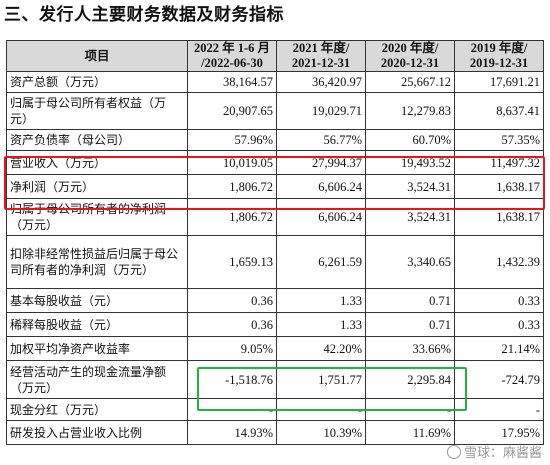 Image resolution: width=550 pixels, height=465 pixels. Describe the element at coordinates (410, 432) in the screenshot. I see `cell-value: 11.69%` at that location.